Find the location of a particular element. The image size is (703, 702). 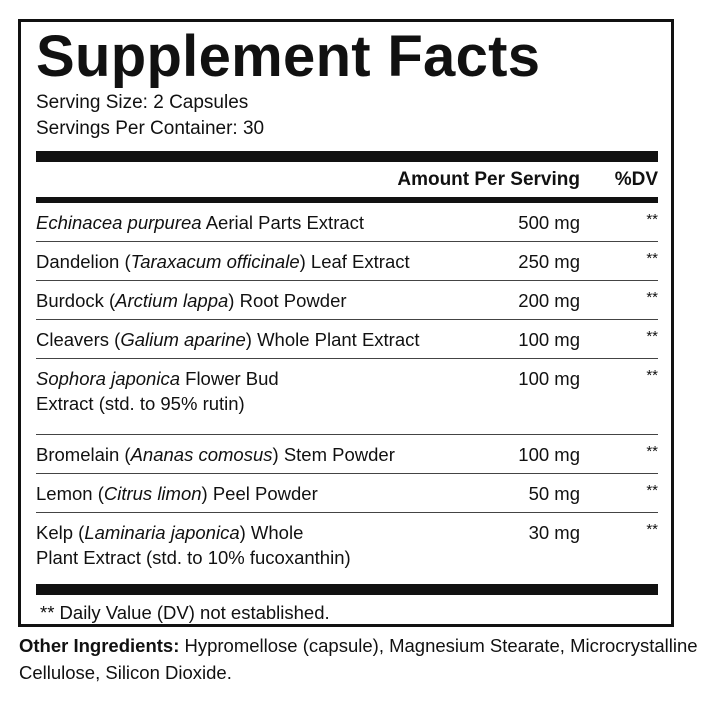

name-part: Cleavers ( is located at coordinates (78, 339).